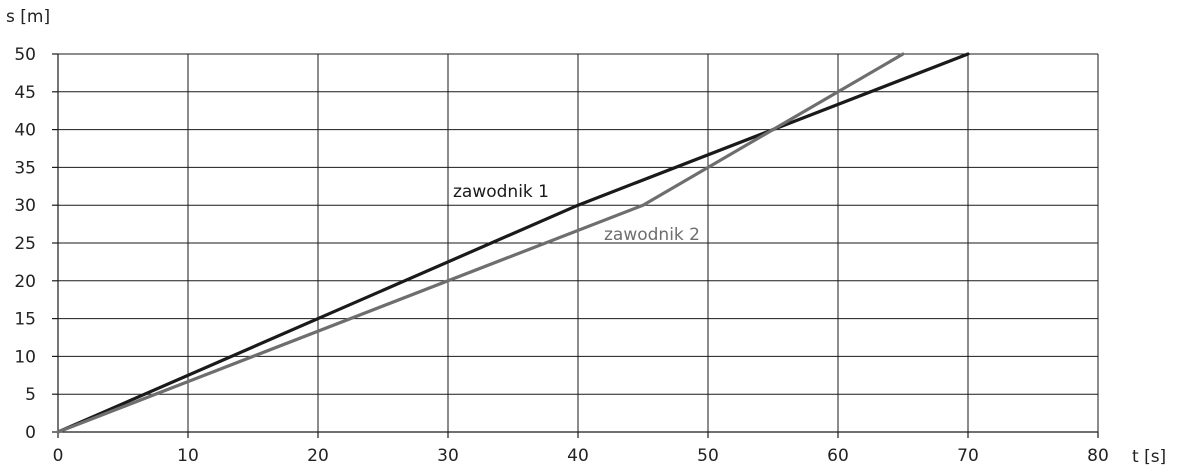 This screenshot has width=1180, height=473. I want to click on tick-label-y-45: 45, so click(25, 93).